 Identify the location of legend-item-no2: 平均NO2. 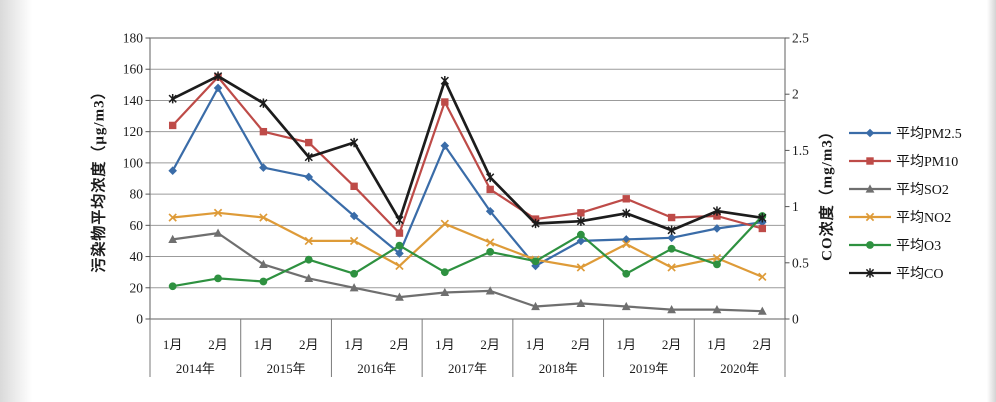
(905, 217).